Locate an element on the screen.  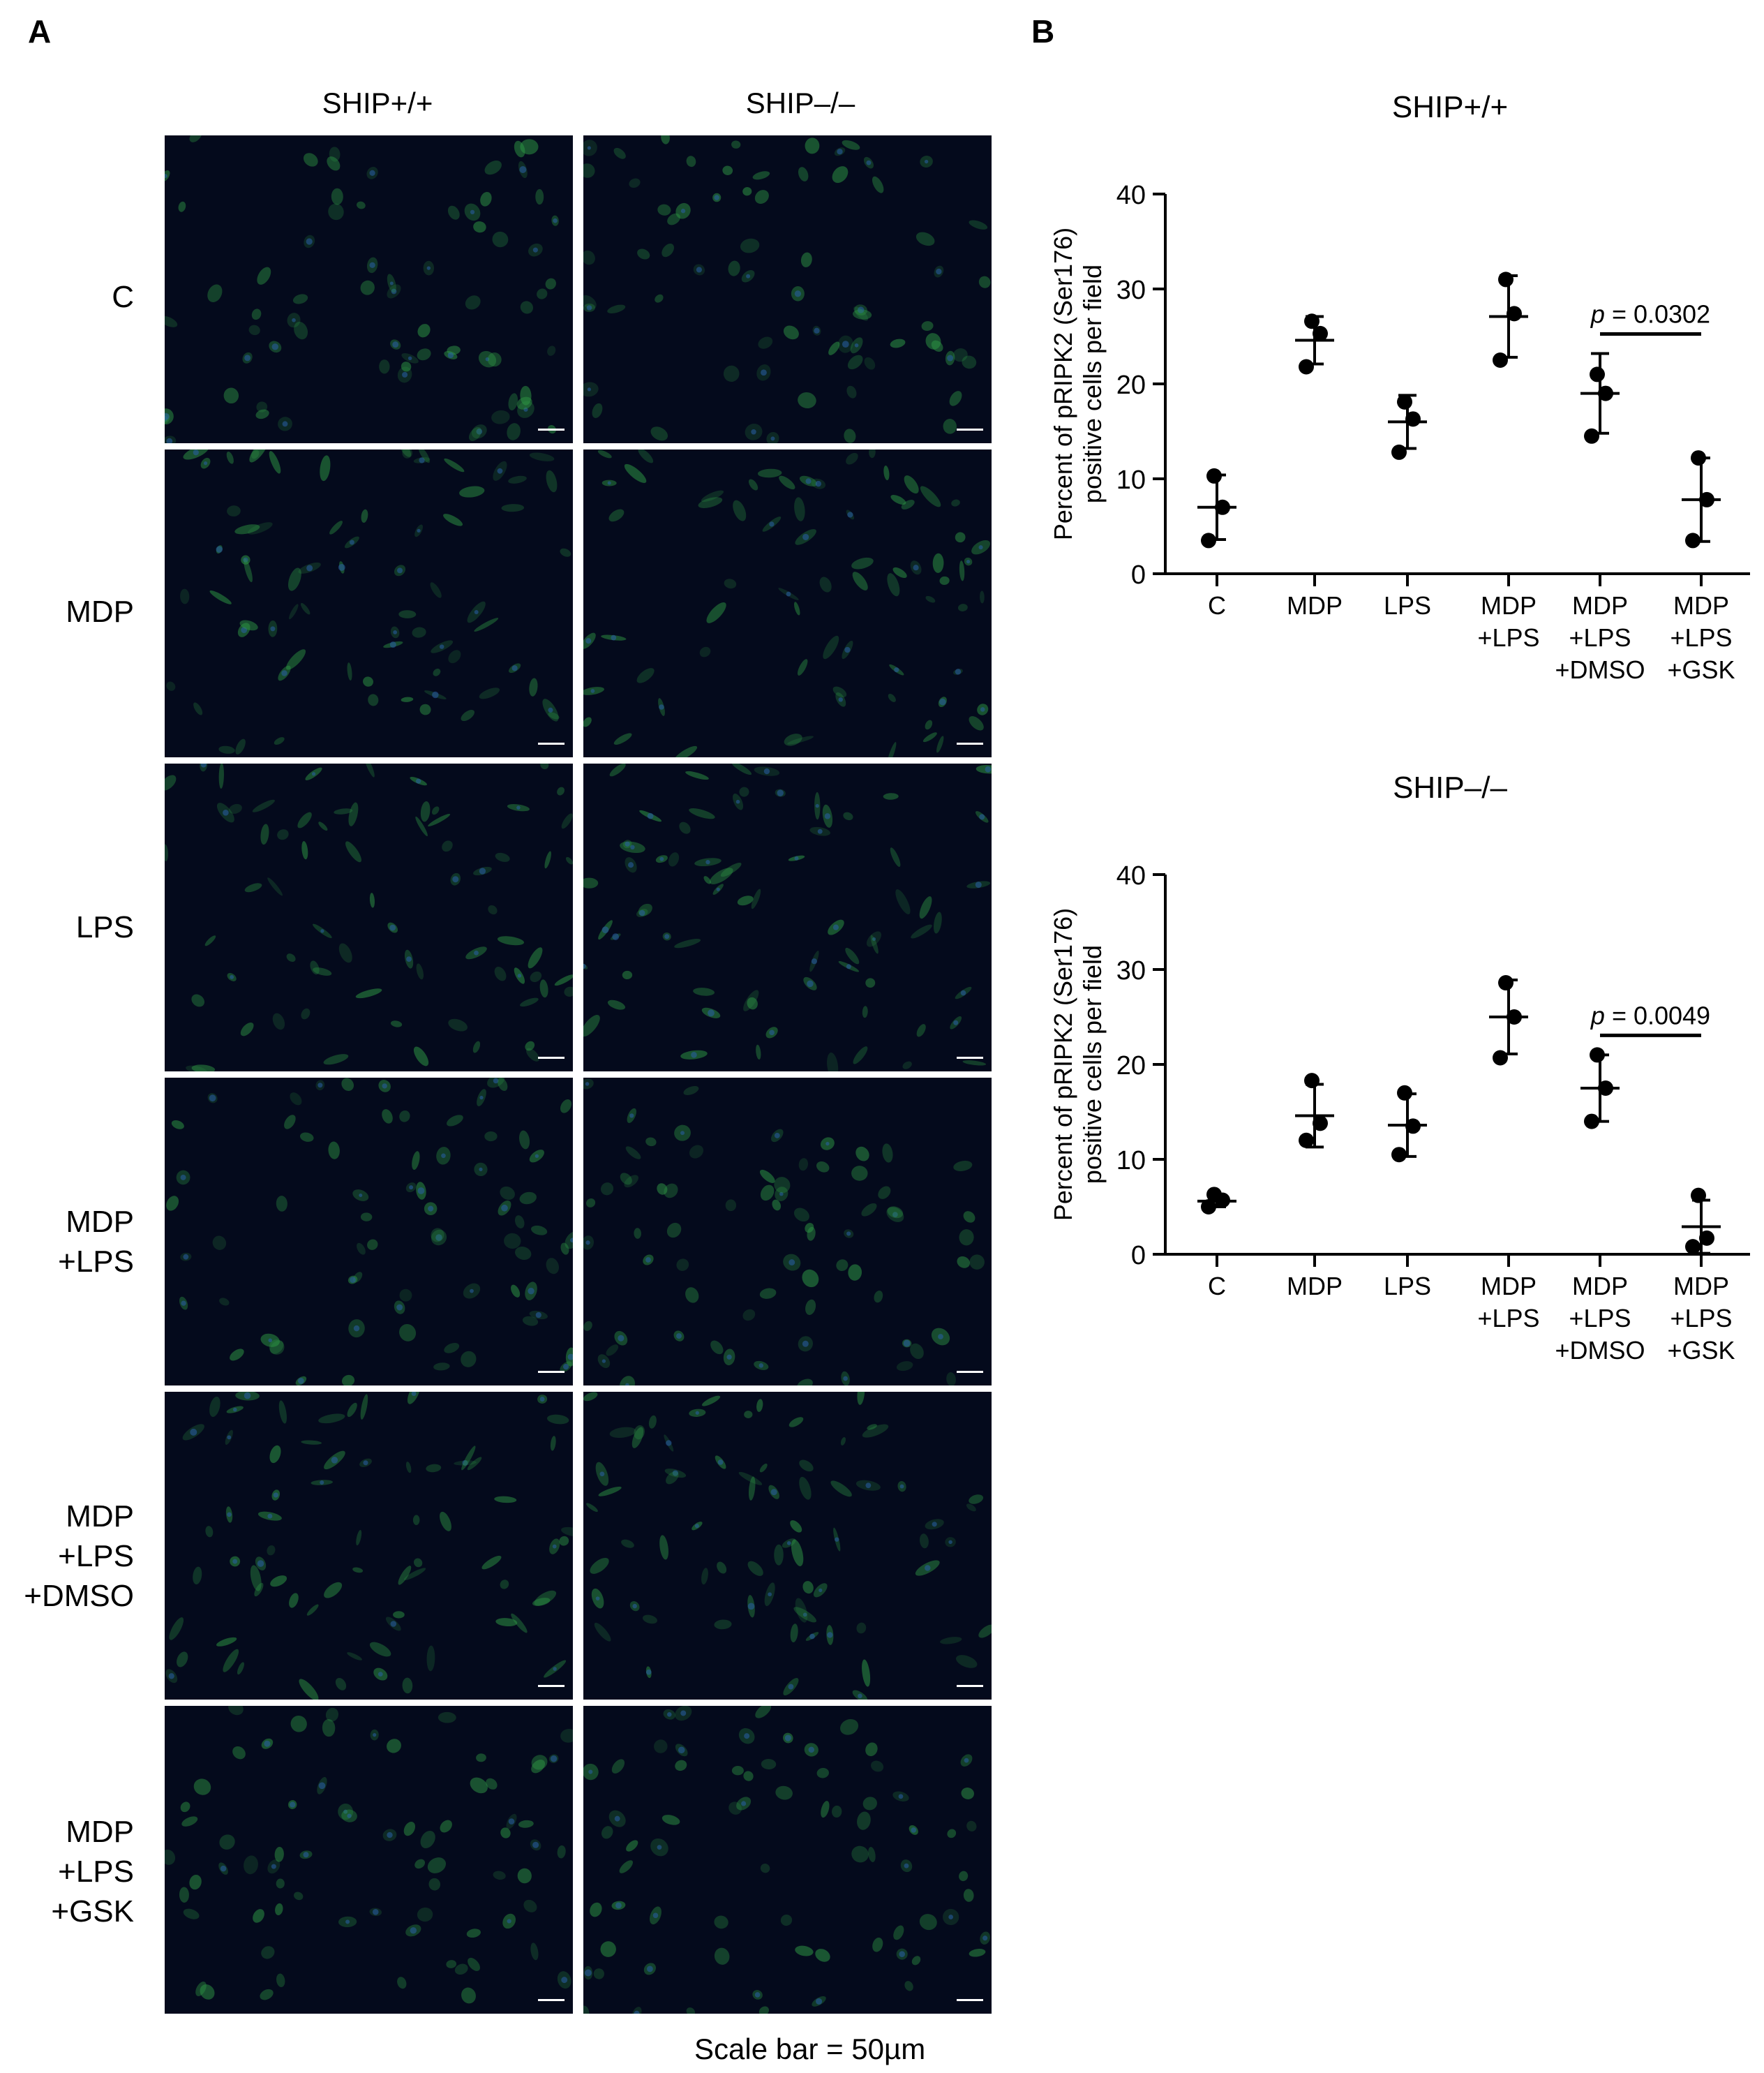
row-label-mdp-lps: MDP +LPS is located at coordinates (96, 1242).